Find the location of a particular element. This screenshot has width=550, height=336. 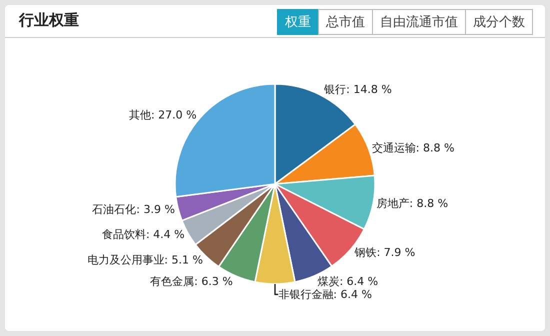

slice-label: 银行: 14.8 % is located at coordinates (357, 89).